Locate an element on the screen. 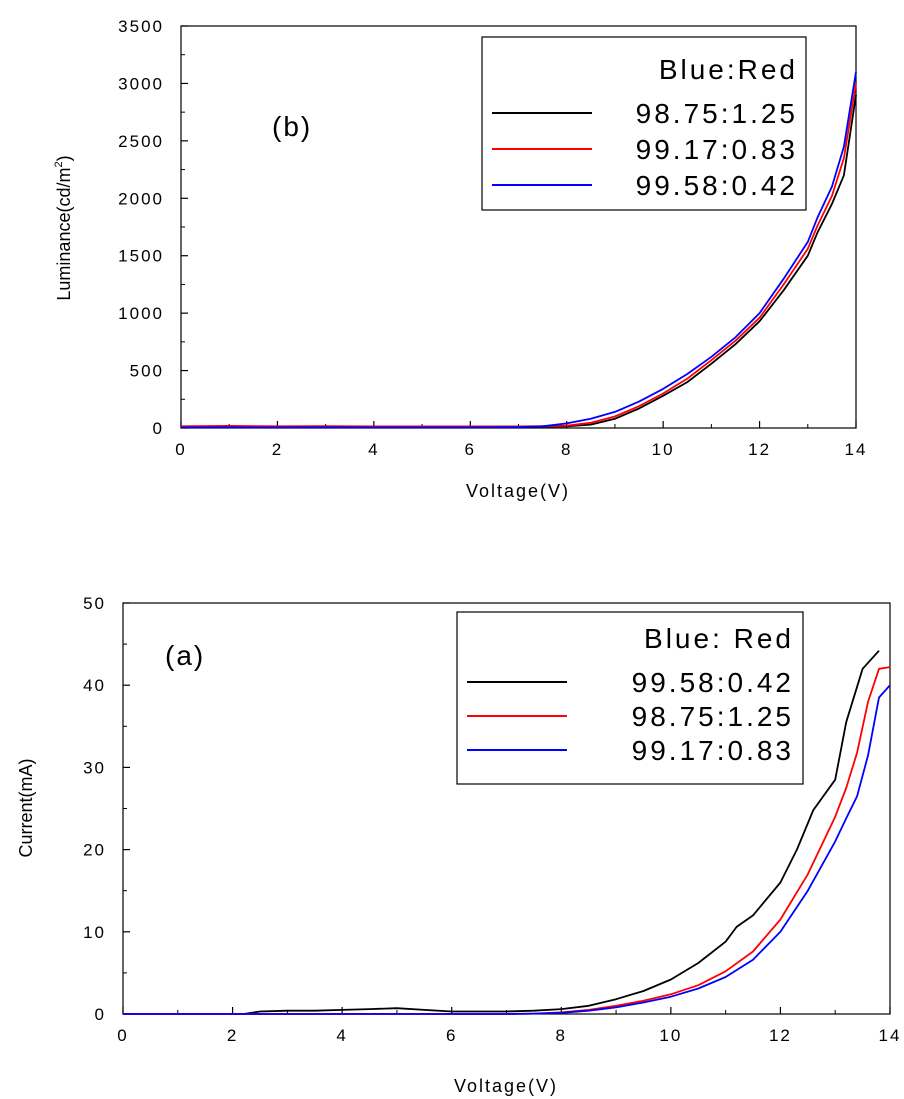  y-tick-label: 3000 is located at coordinates (141, 83).